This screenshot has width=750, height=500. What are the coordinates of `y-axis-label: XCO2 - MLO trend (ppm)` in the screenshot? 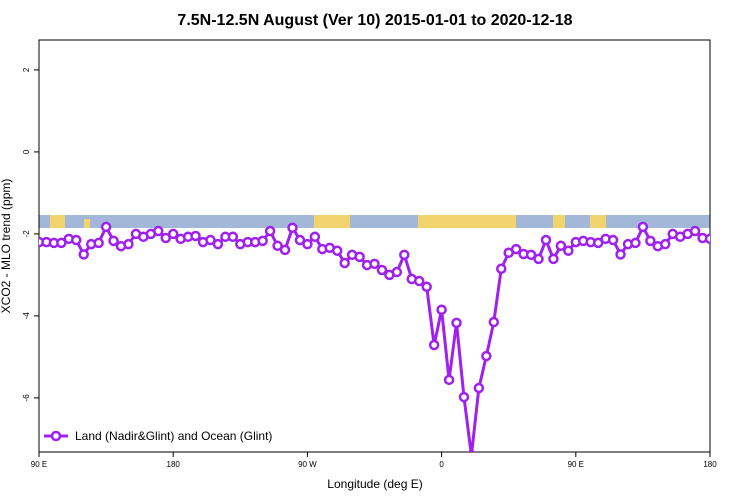 It's located at (6, 246).